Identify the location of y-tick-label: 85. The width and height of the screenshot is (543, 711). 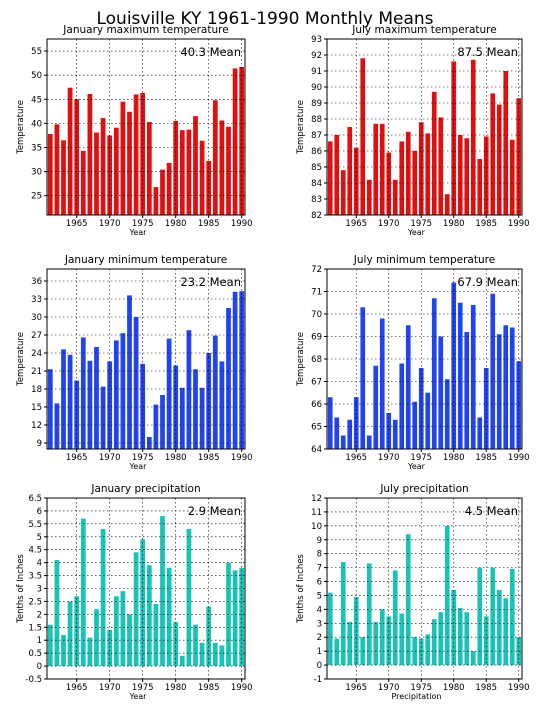
(316, 168).